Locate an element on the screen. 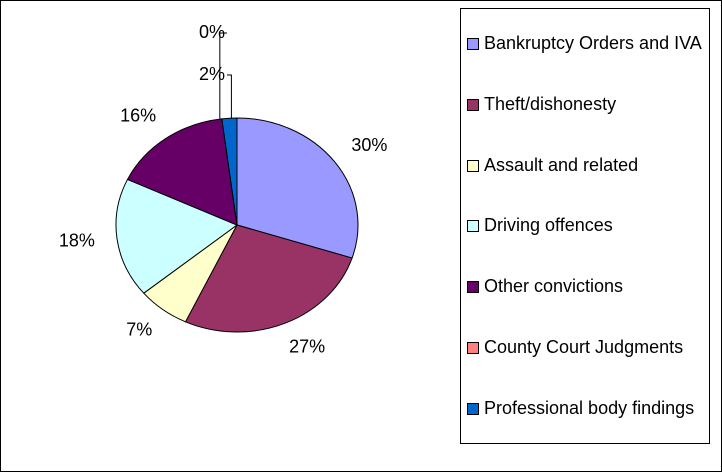 Image resolution: width=722 pixels, height=472 pixels. data-label: 18% is located at coordinates (77, 241).